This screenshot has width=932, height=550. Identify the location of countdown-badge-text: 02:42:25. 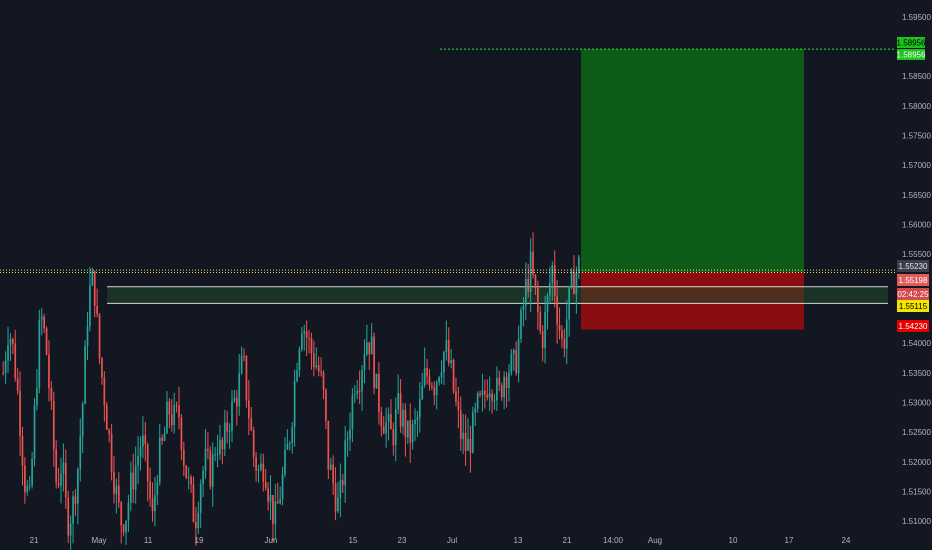
(913, 294).